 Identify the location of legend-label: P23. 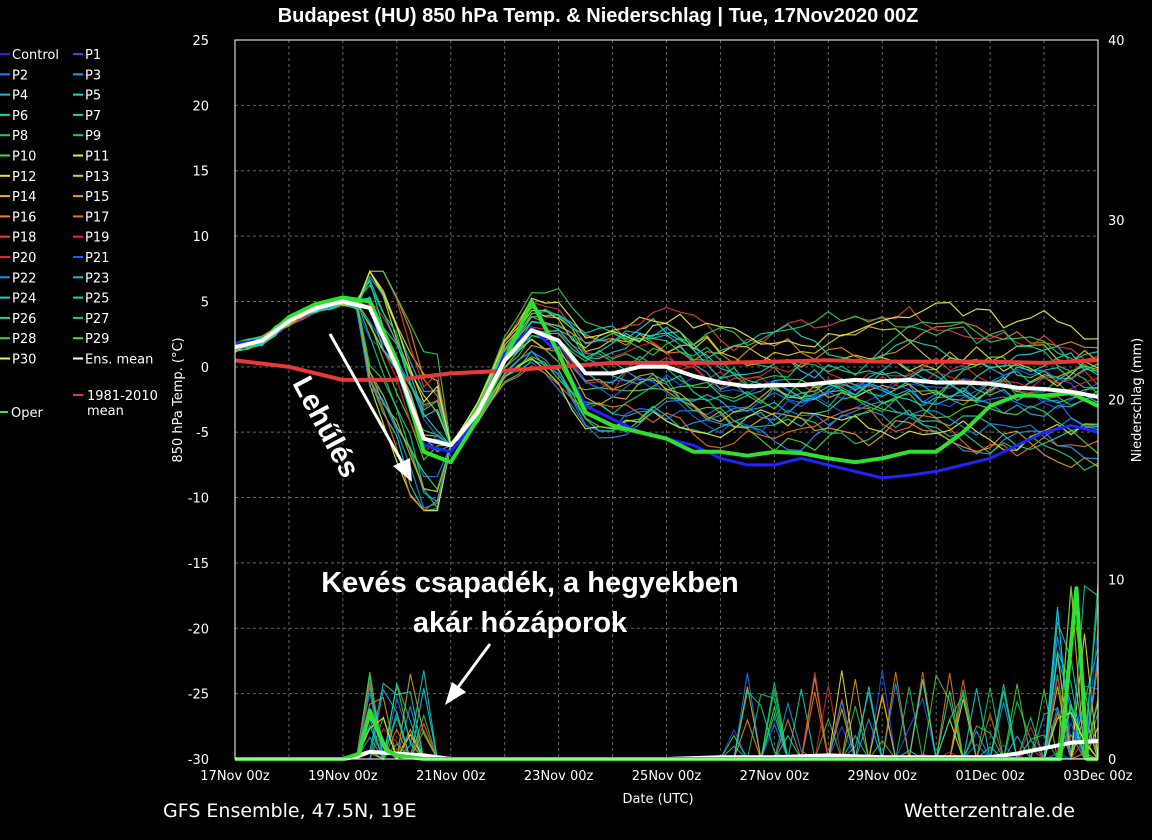
(97, 278).